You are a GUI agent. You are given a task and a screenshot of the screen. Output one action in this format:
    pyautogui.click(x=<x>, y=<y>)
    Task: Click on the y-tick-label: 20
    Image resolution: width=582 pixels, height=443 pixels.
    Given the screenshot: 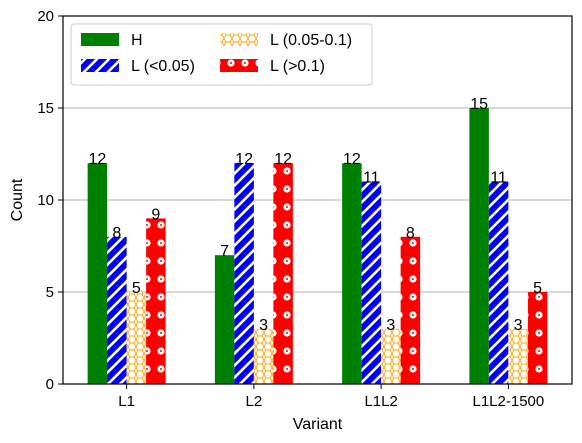 What is the action you would take?
    pyautogui.click(x=45, y=16)
    